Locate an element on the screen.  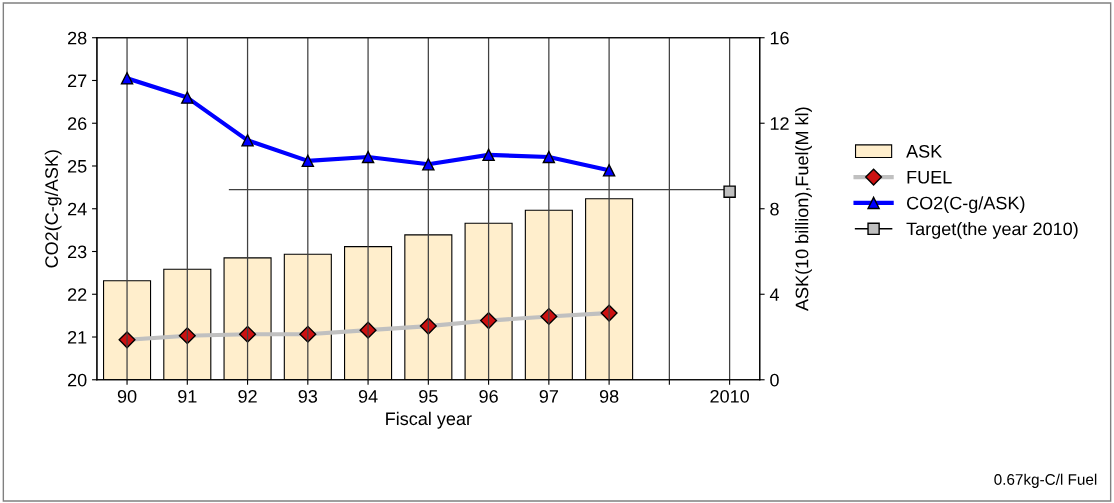
legend-label: ASK is located at coordinates (924, 151).